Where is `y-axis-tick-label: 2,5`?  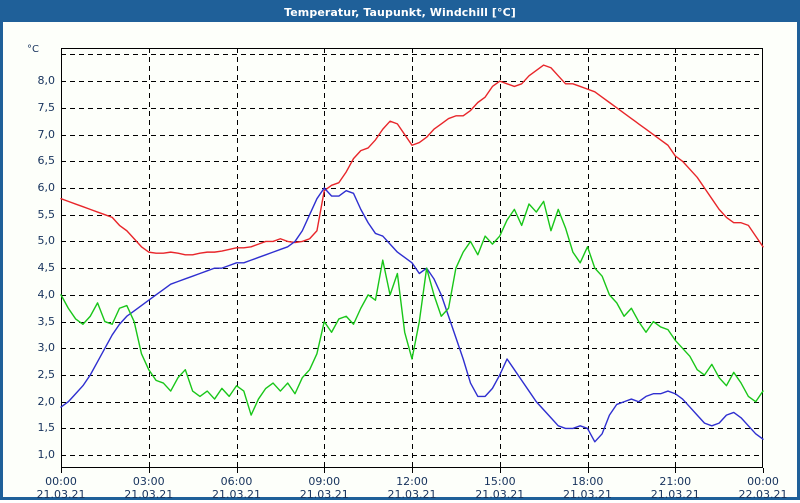
y-axis-tick-label: 2,5 is located at coordinates (46, 375).